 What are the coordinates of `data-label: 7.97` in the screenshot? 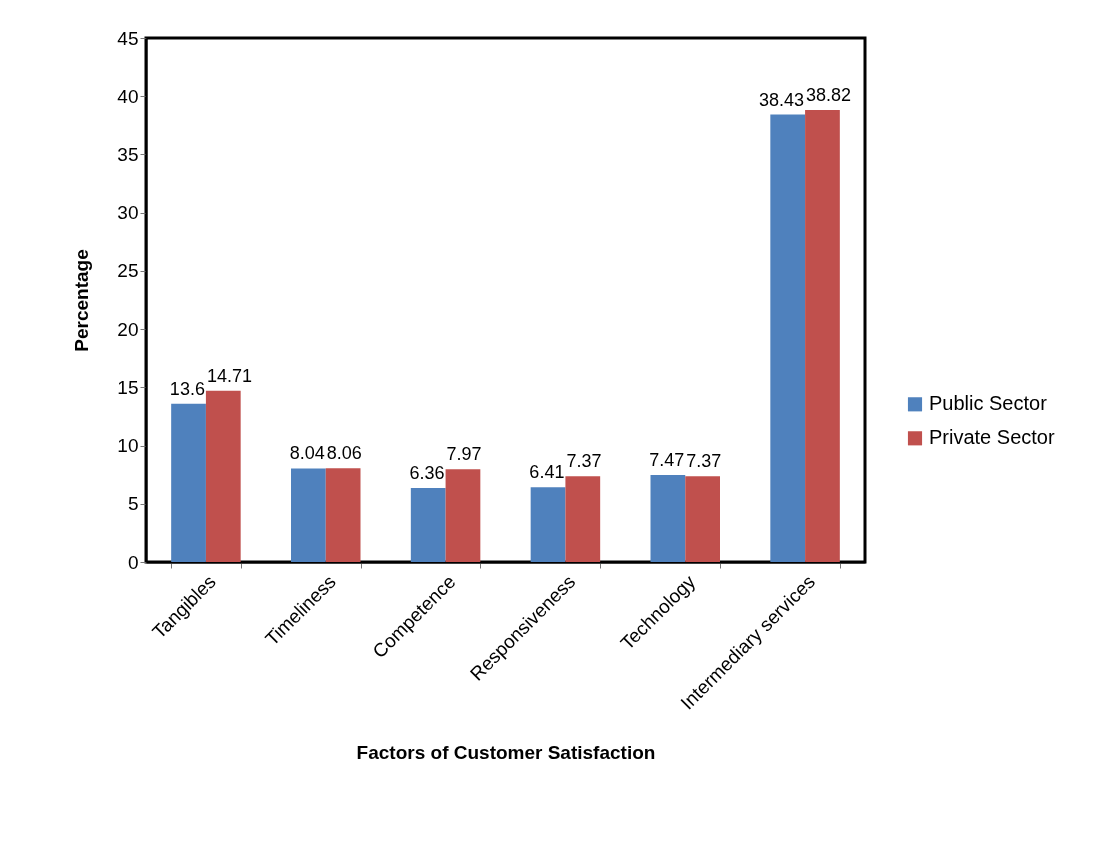 It's located at (464, 454).